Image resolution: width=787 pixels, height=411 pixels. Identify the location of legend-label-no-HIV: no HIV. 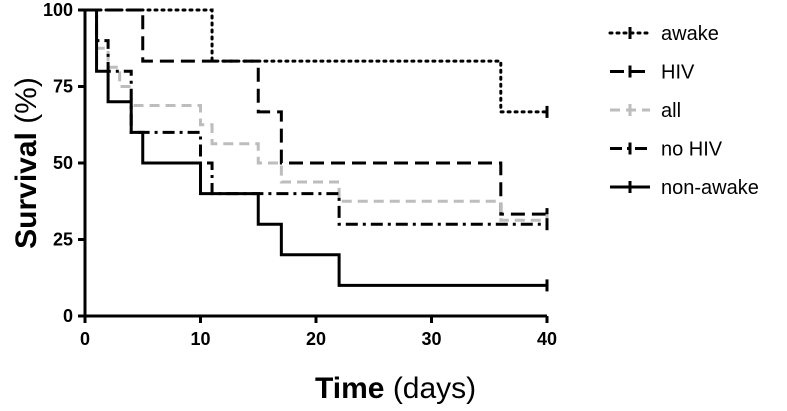
(692, 150).